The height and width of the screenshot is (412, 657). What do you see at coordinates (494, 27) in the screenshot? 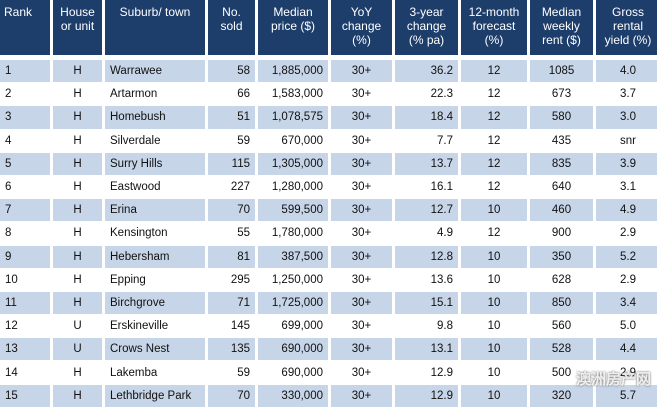
I see `column-header: 12-month forecast (%)` at bounding box center [494, 27].